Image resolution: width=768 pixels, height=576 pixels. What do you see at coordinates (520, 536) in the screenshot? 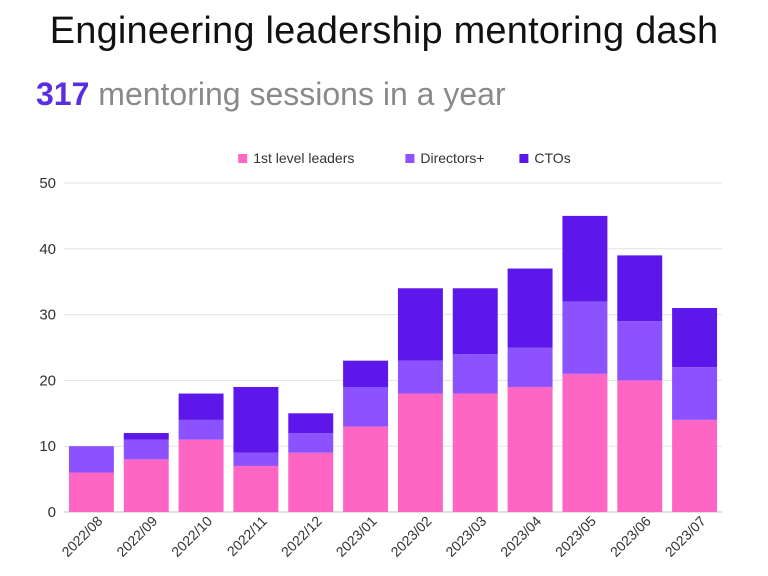
I see `x-tick-label: 2023/04` at bounding box center [520, 536].